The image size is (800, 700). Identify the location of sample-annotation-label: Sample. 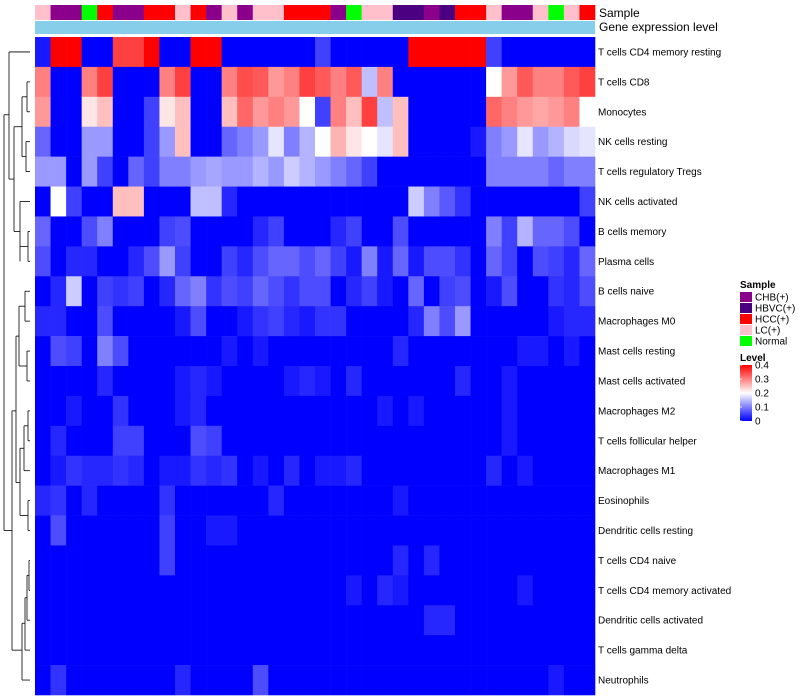
(619, 13).